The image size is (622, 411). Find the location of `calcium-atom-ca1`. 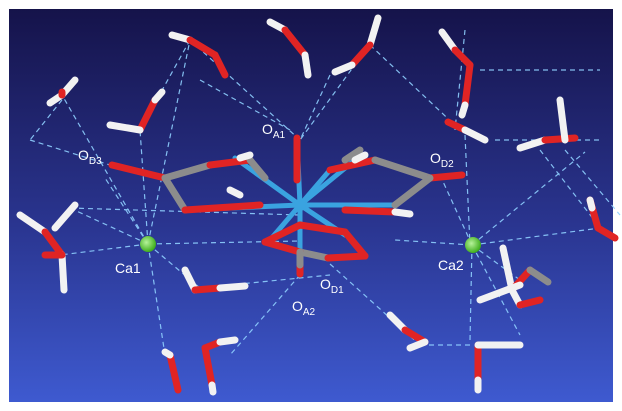

calcium-atom-ca1 is located at coordinates (148, 244).